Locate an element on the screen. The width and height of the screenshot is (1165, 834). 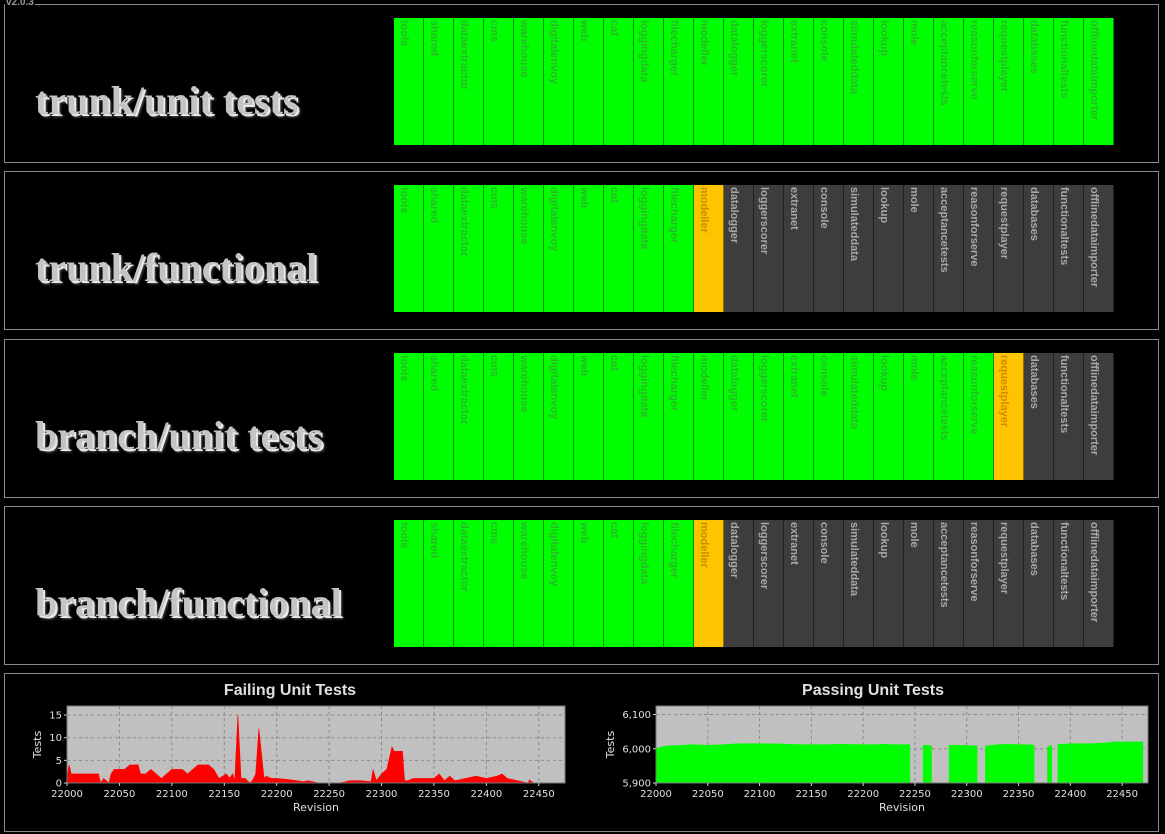
module-label: extranet is located at coordinates (794, 208).